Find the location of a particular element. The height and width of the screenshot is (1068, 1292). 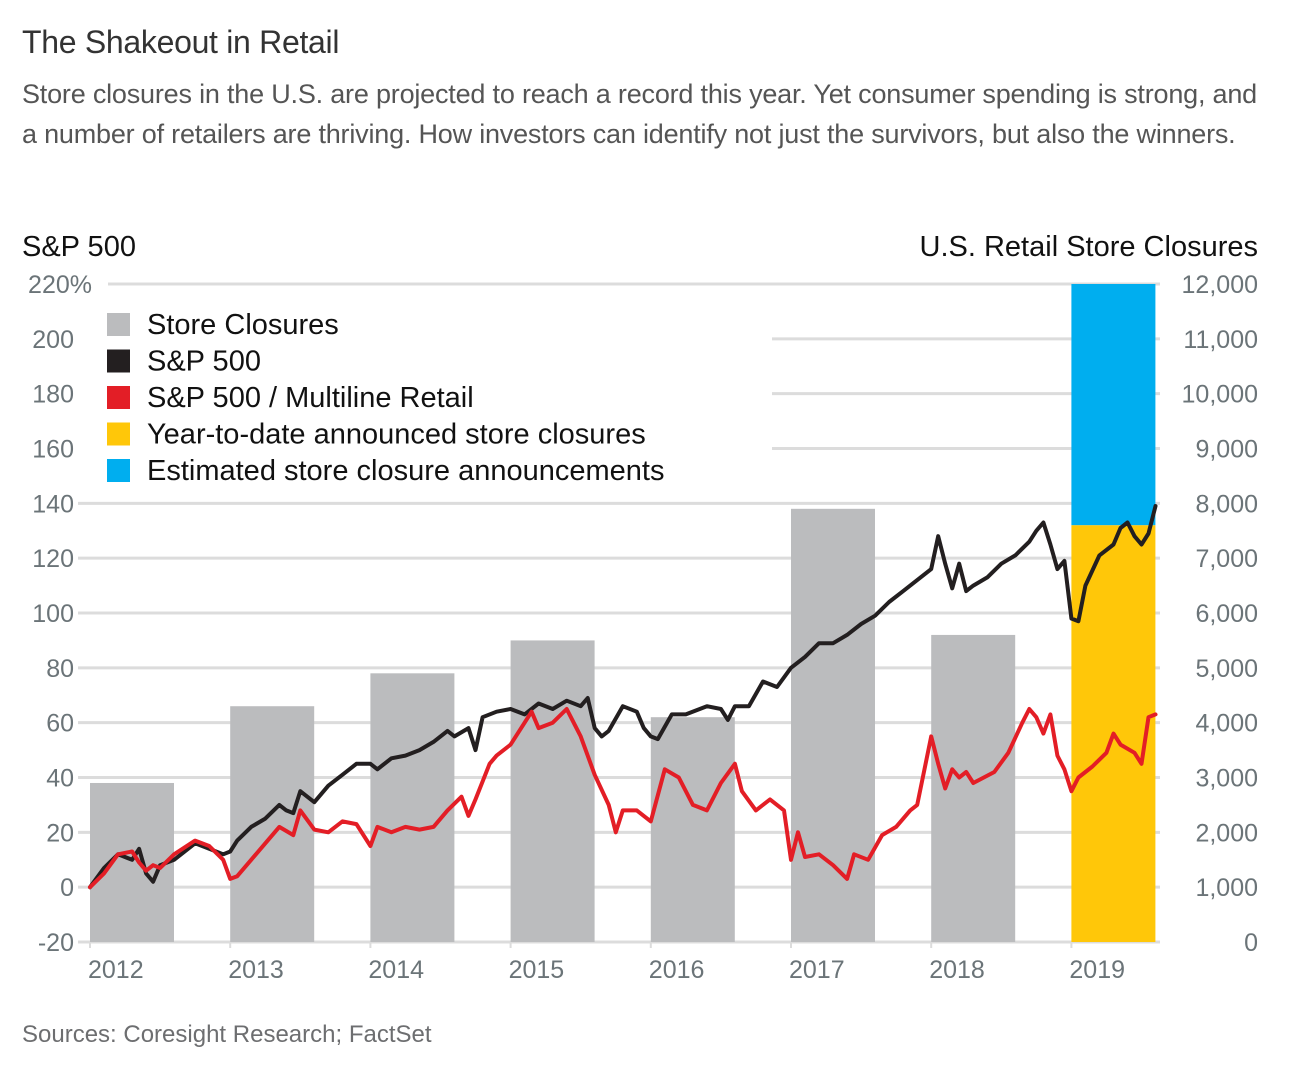

right-tick-label: 1,000 is located at coordinates (1226, 888).